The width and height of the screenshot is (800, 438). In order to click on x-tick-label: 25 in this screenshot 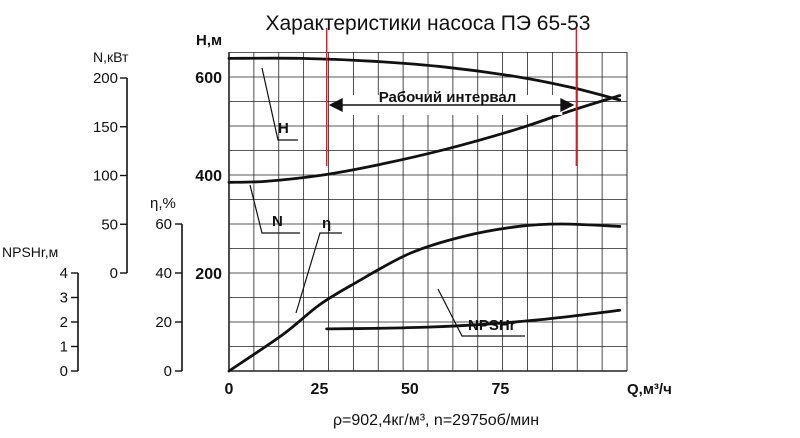, I will do `click(320, 389)`.